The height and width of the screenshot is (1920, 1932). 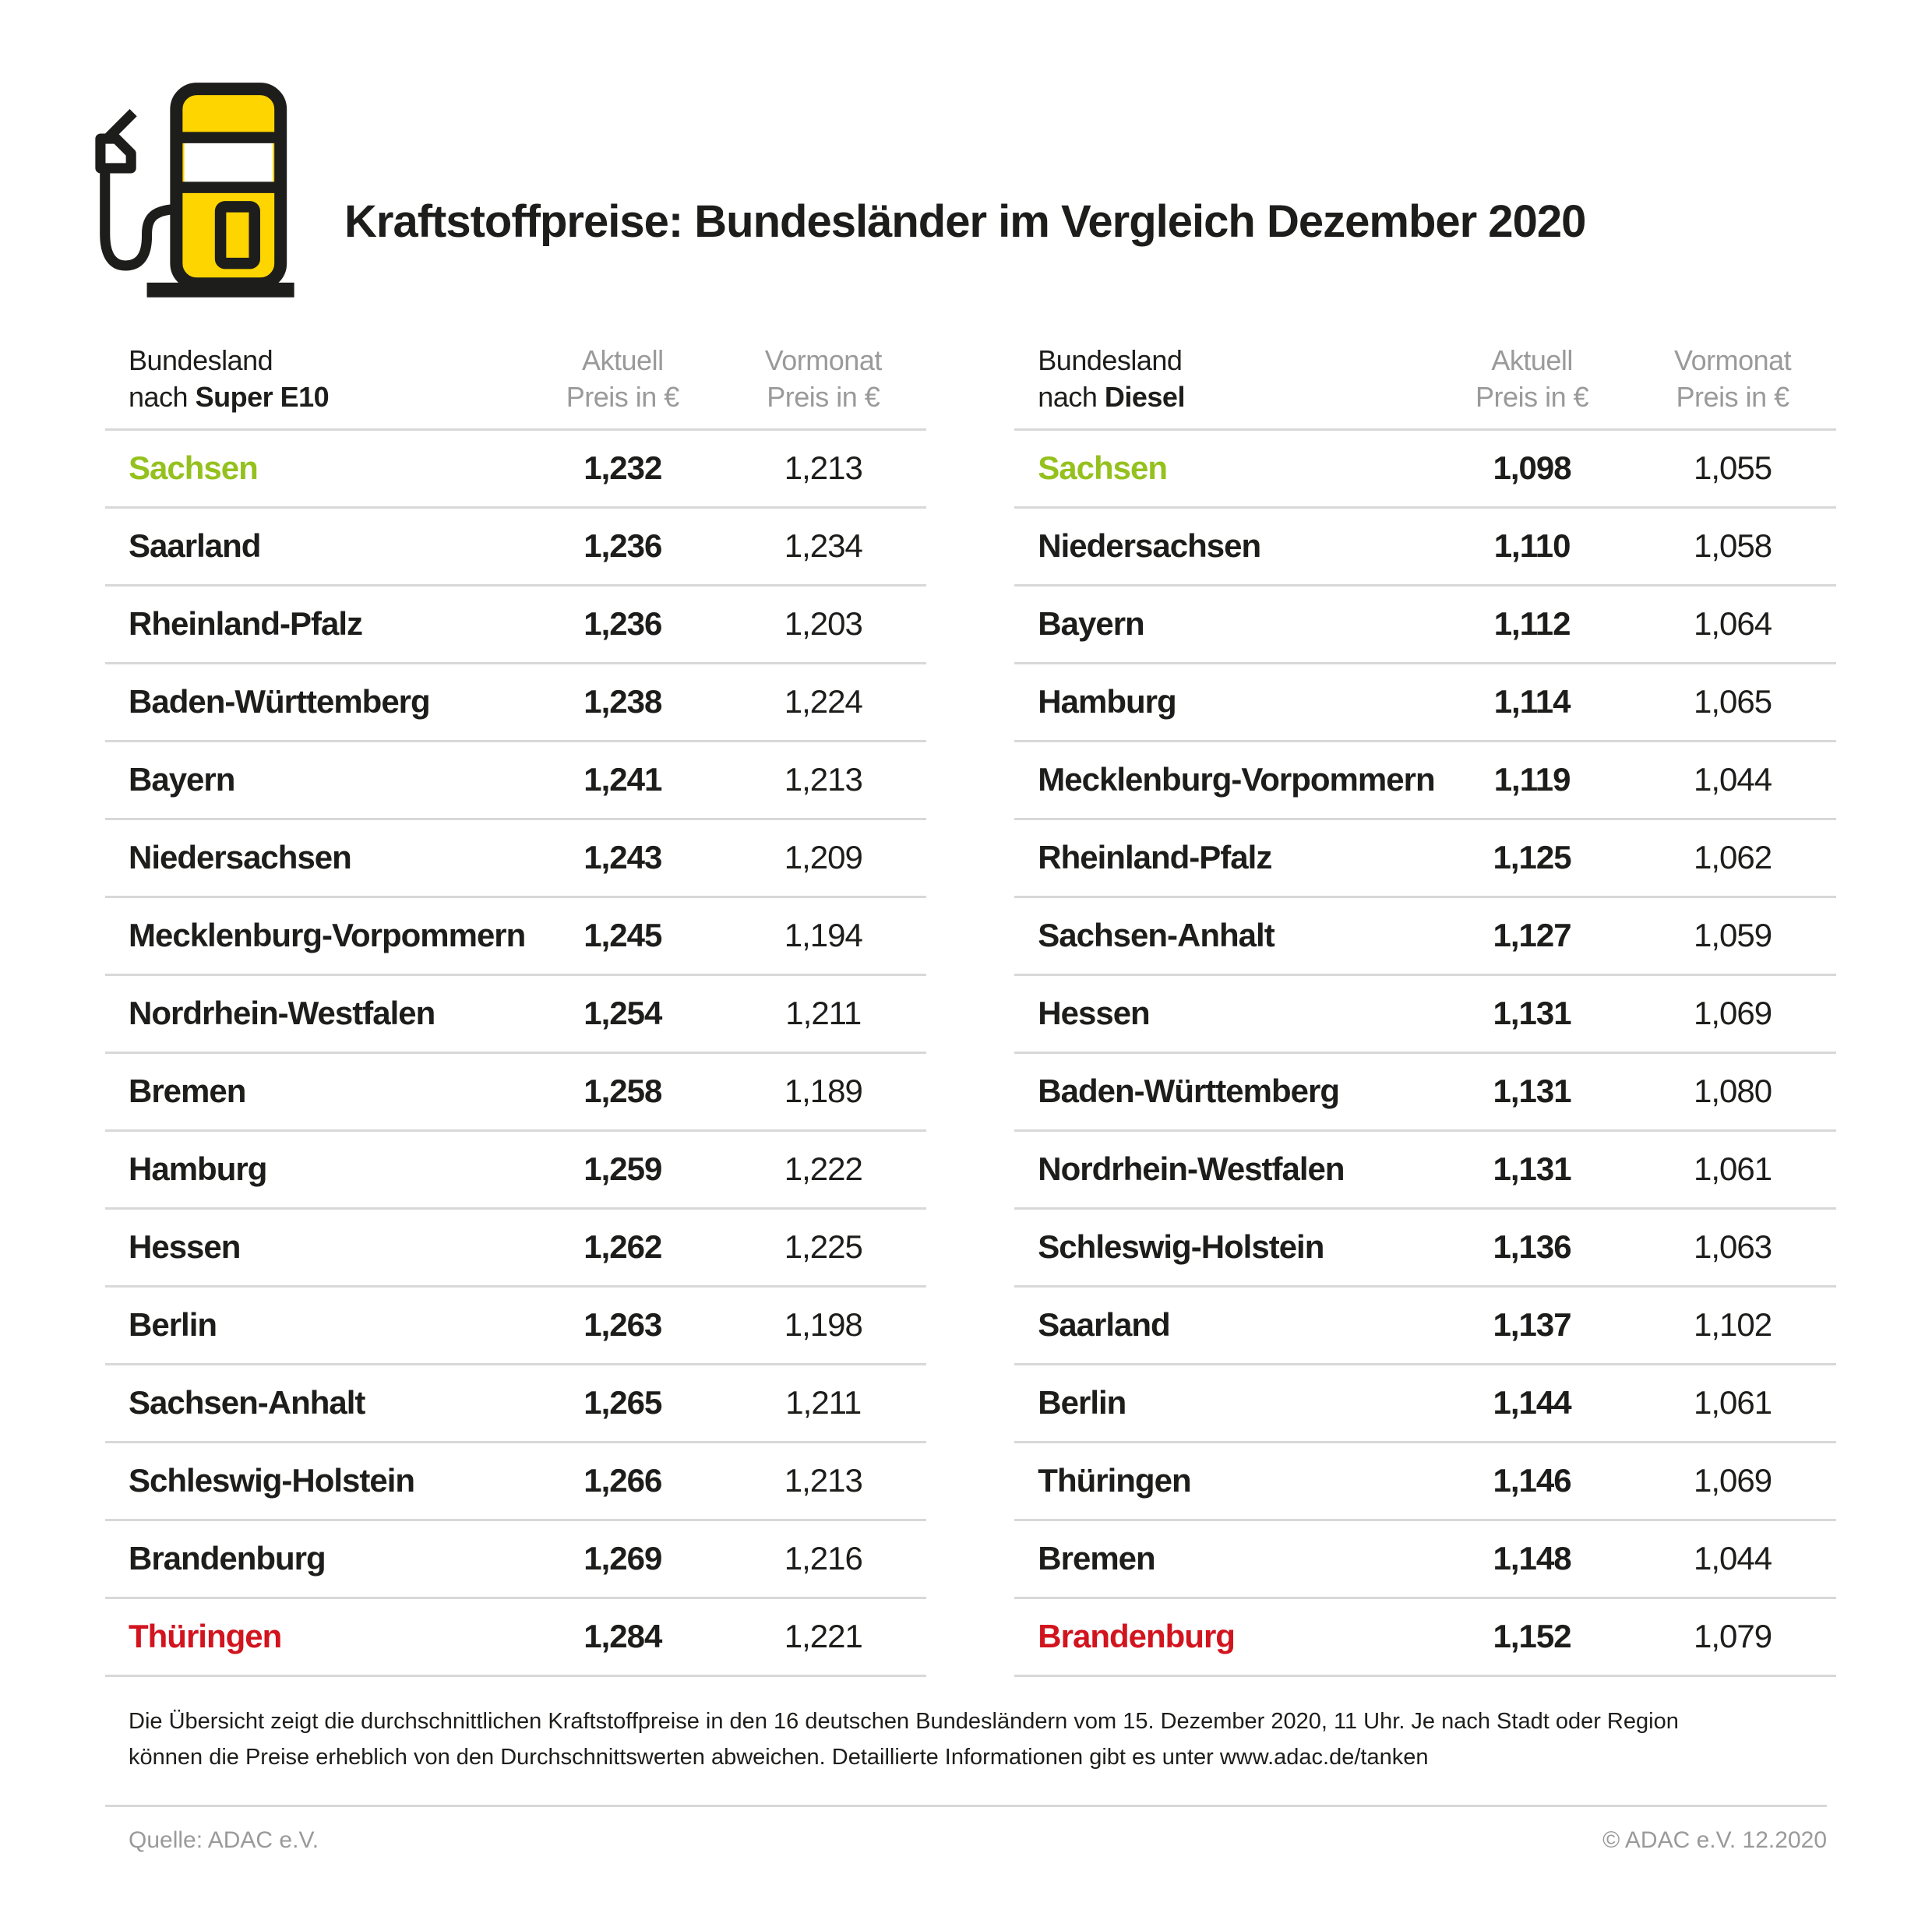 What do you see at coordinates (1425, 1326) in the screenshot?
I see `table-row: Saarland 1,137 1,102` at bounding box center [1425, 1326].